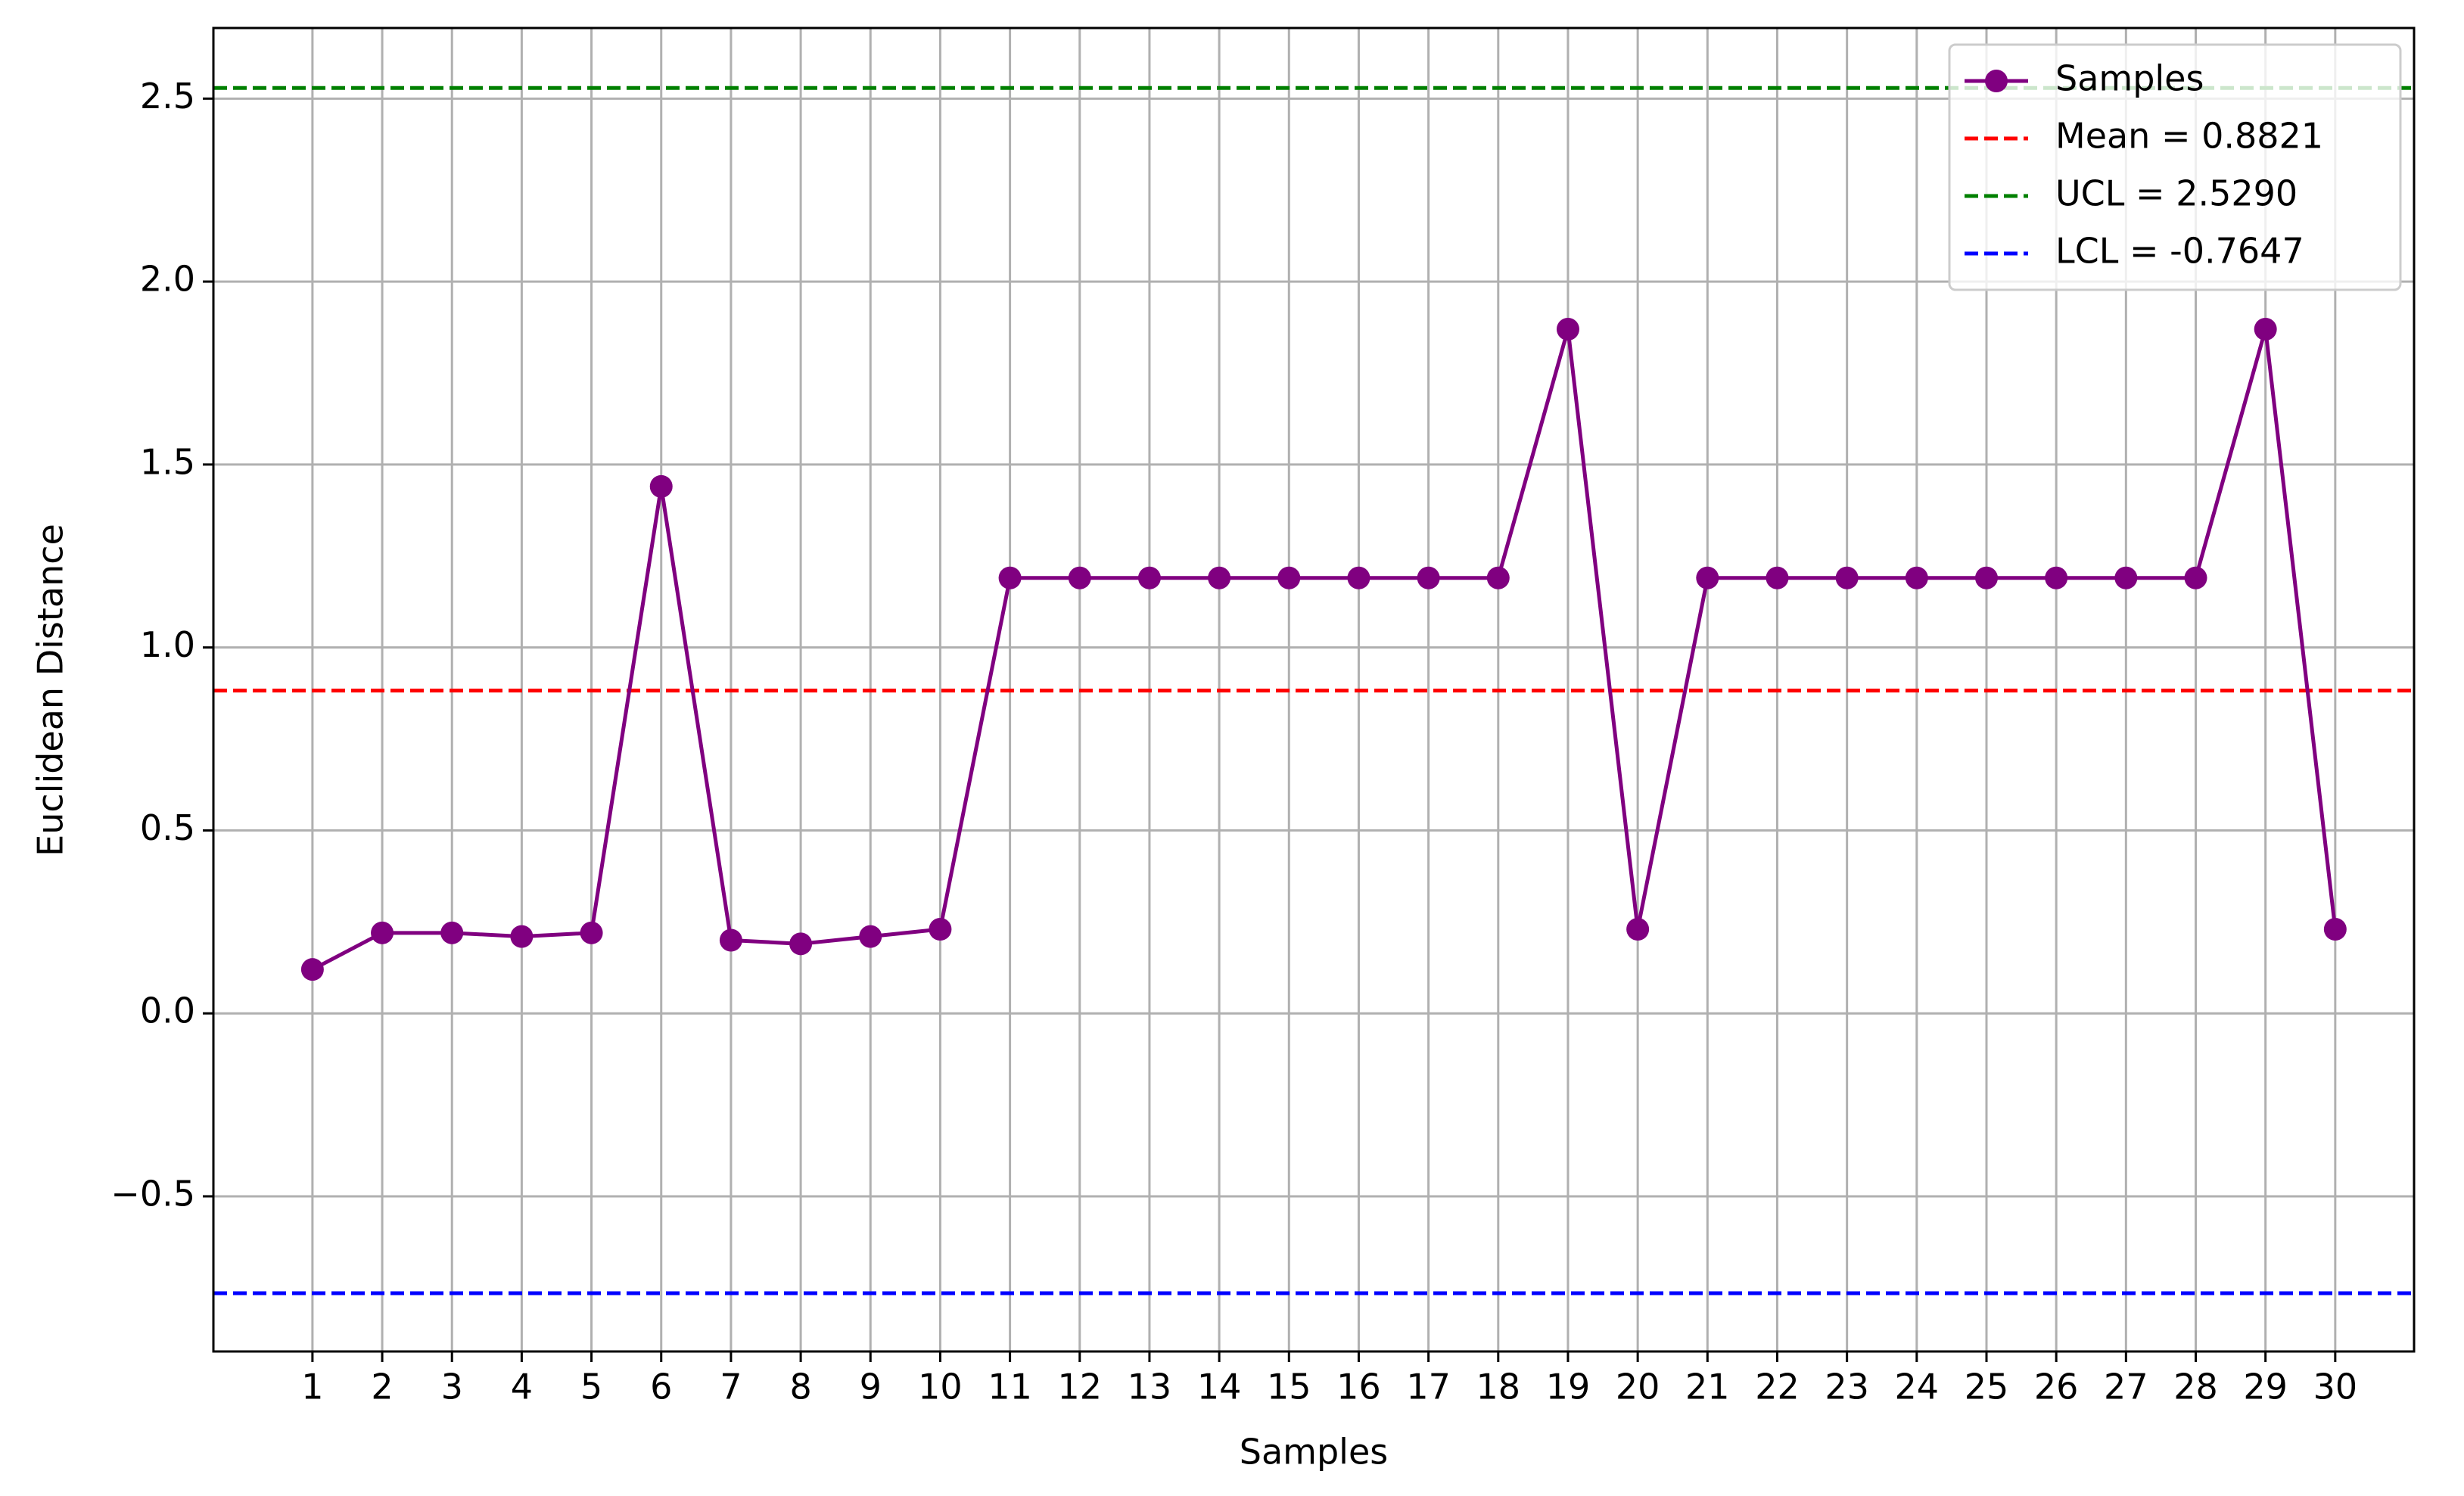 The height and width of the screenshot is (1496, 2464). What do you see at coordinates (1638, 1387) in the screenshot?
I see `x-tick-label: 20` at bounding box center [1638, 1387].